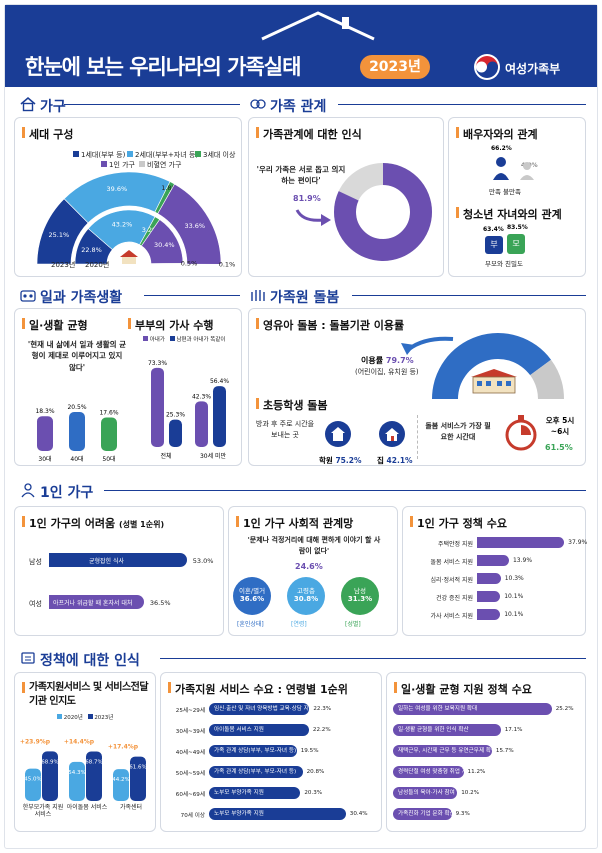  I want to click on legend-label: 2세대(부부+자녀 등), so click(167, 155).